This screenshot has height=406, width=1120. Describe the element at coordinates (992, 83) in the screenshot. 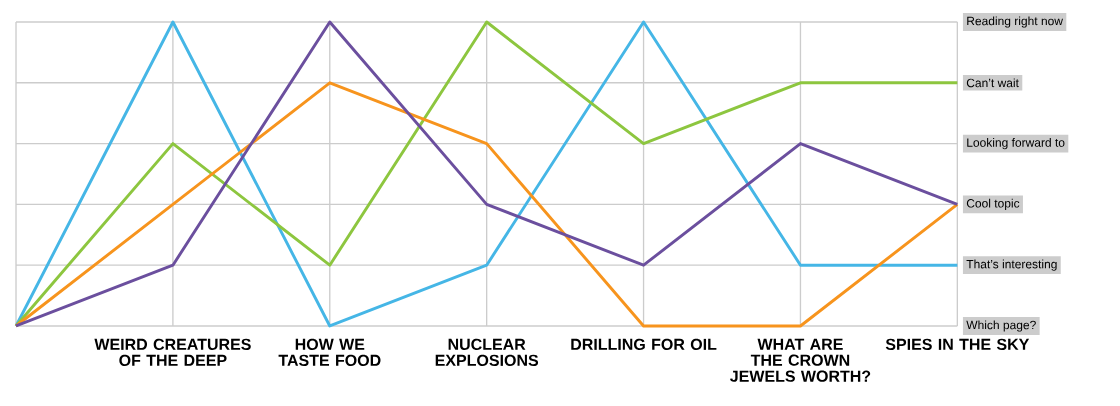

I see `text: Can’t wait` at that location.